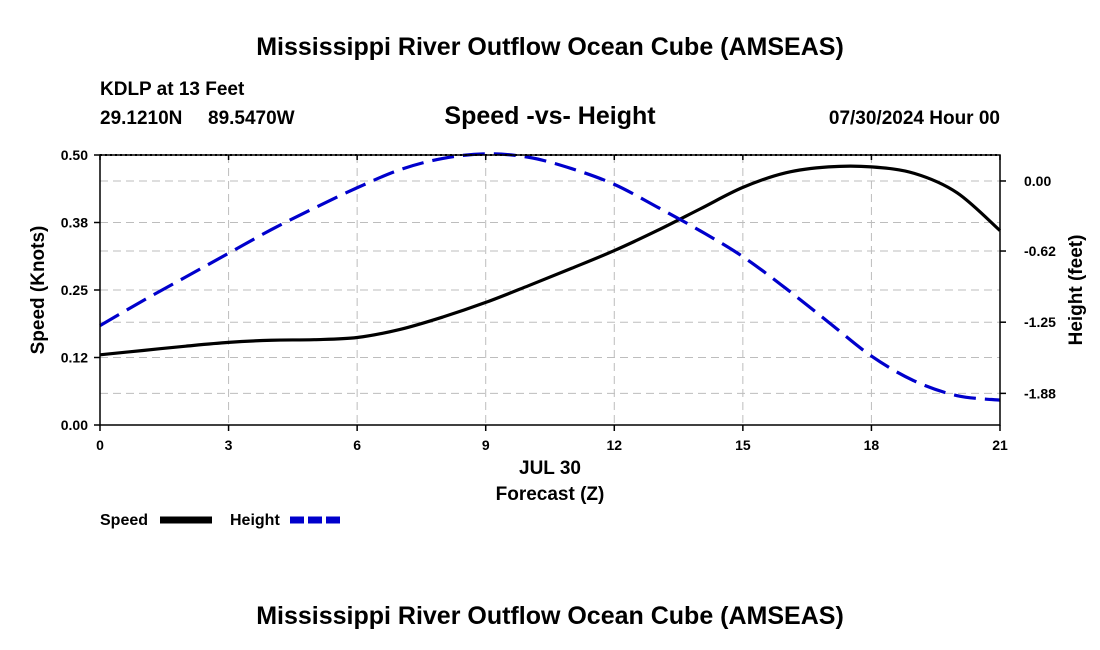 The height and width of the screenshot is (650, 1100). What do you see at coordinates (1040, 322) in the screenshot?
I see `y-right-tick-label: -1.25` at bounding box center [1040, 322].